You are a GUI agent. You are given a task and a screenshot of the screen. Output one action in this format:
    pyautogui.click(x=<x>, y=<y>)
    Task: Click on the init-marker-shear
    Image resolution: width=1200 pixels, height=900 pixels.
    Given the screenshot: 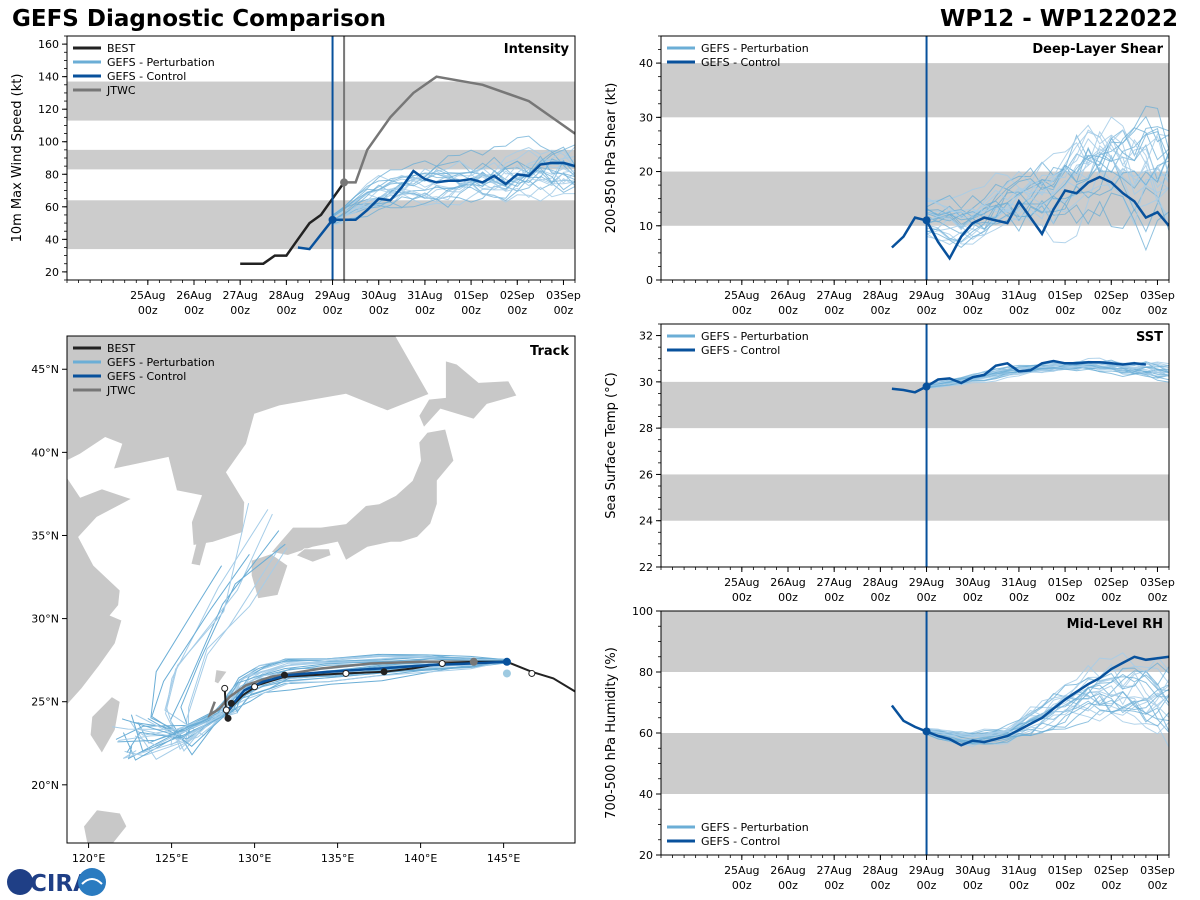 What is the action you would take?
    pyautogui.click(x=926, y=220)
    